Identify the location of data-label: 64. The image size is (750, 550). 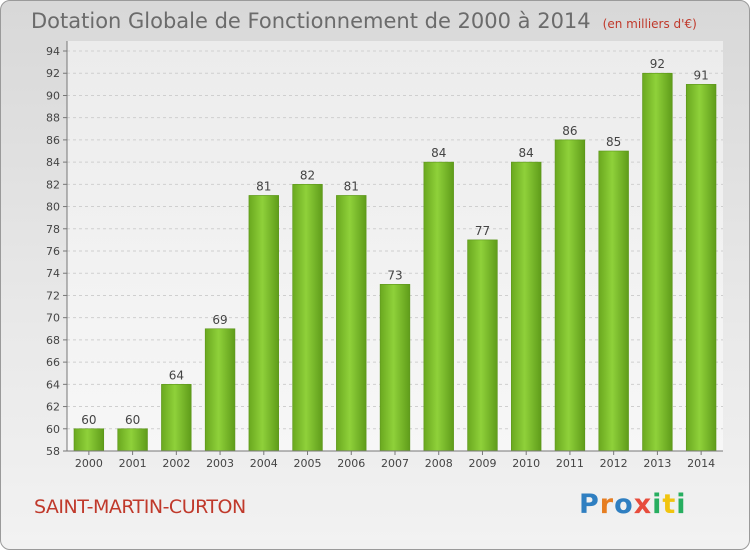
(176, 375).